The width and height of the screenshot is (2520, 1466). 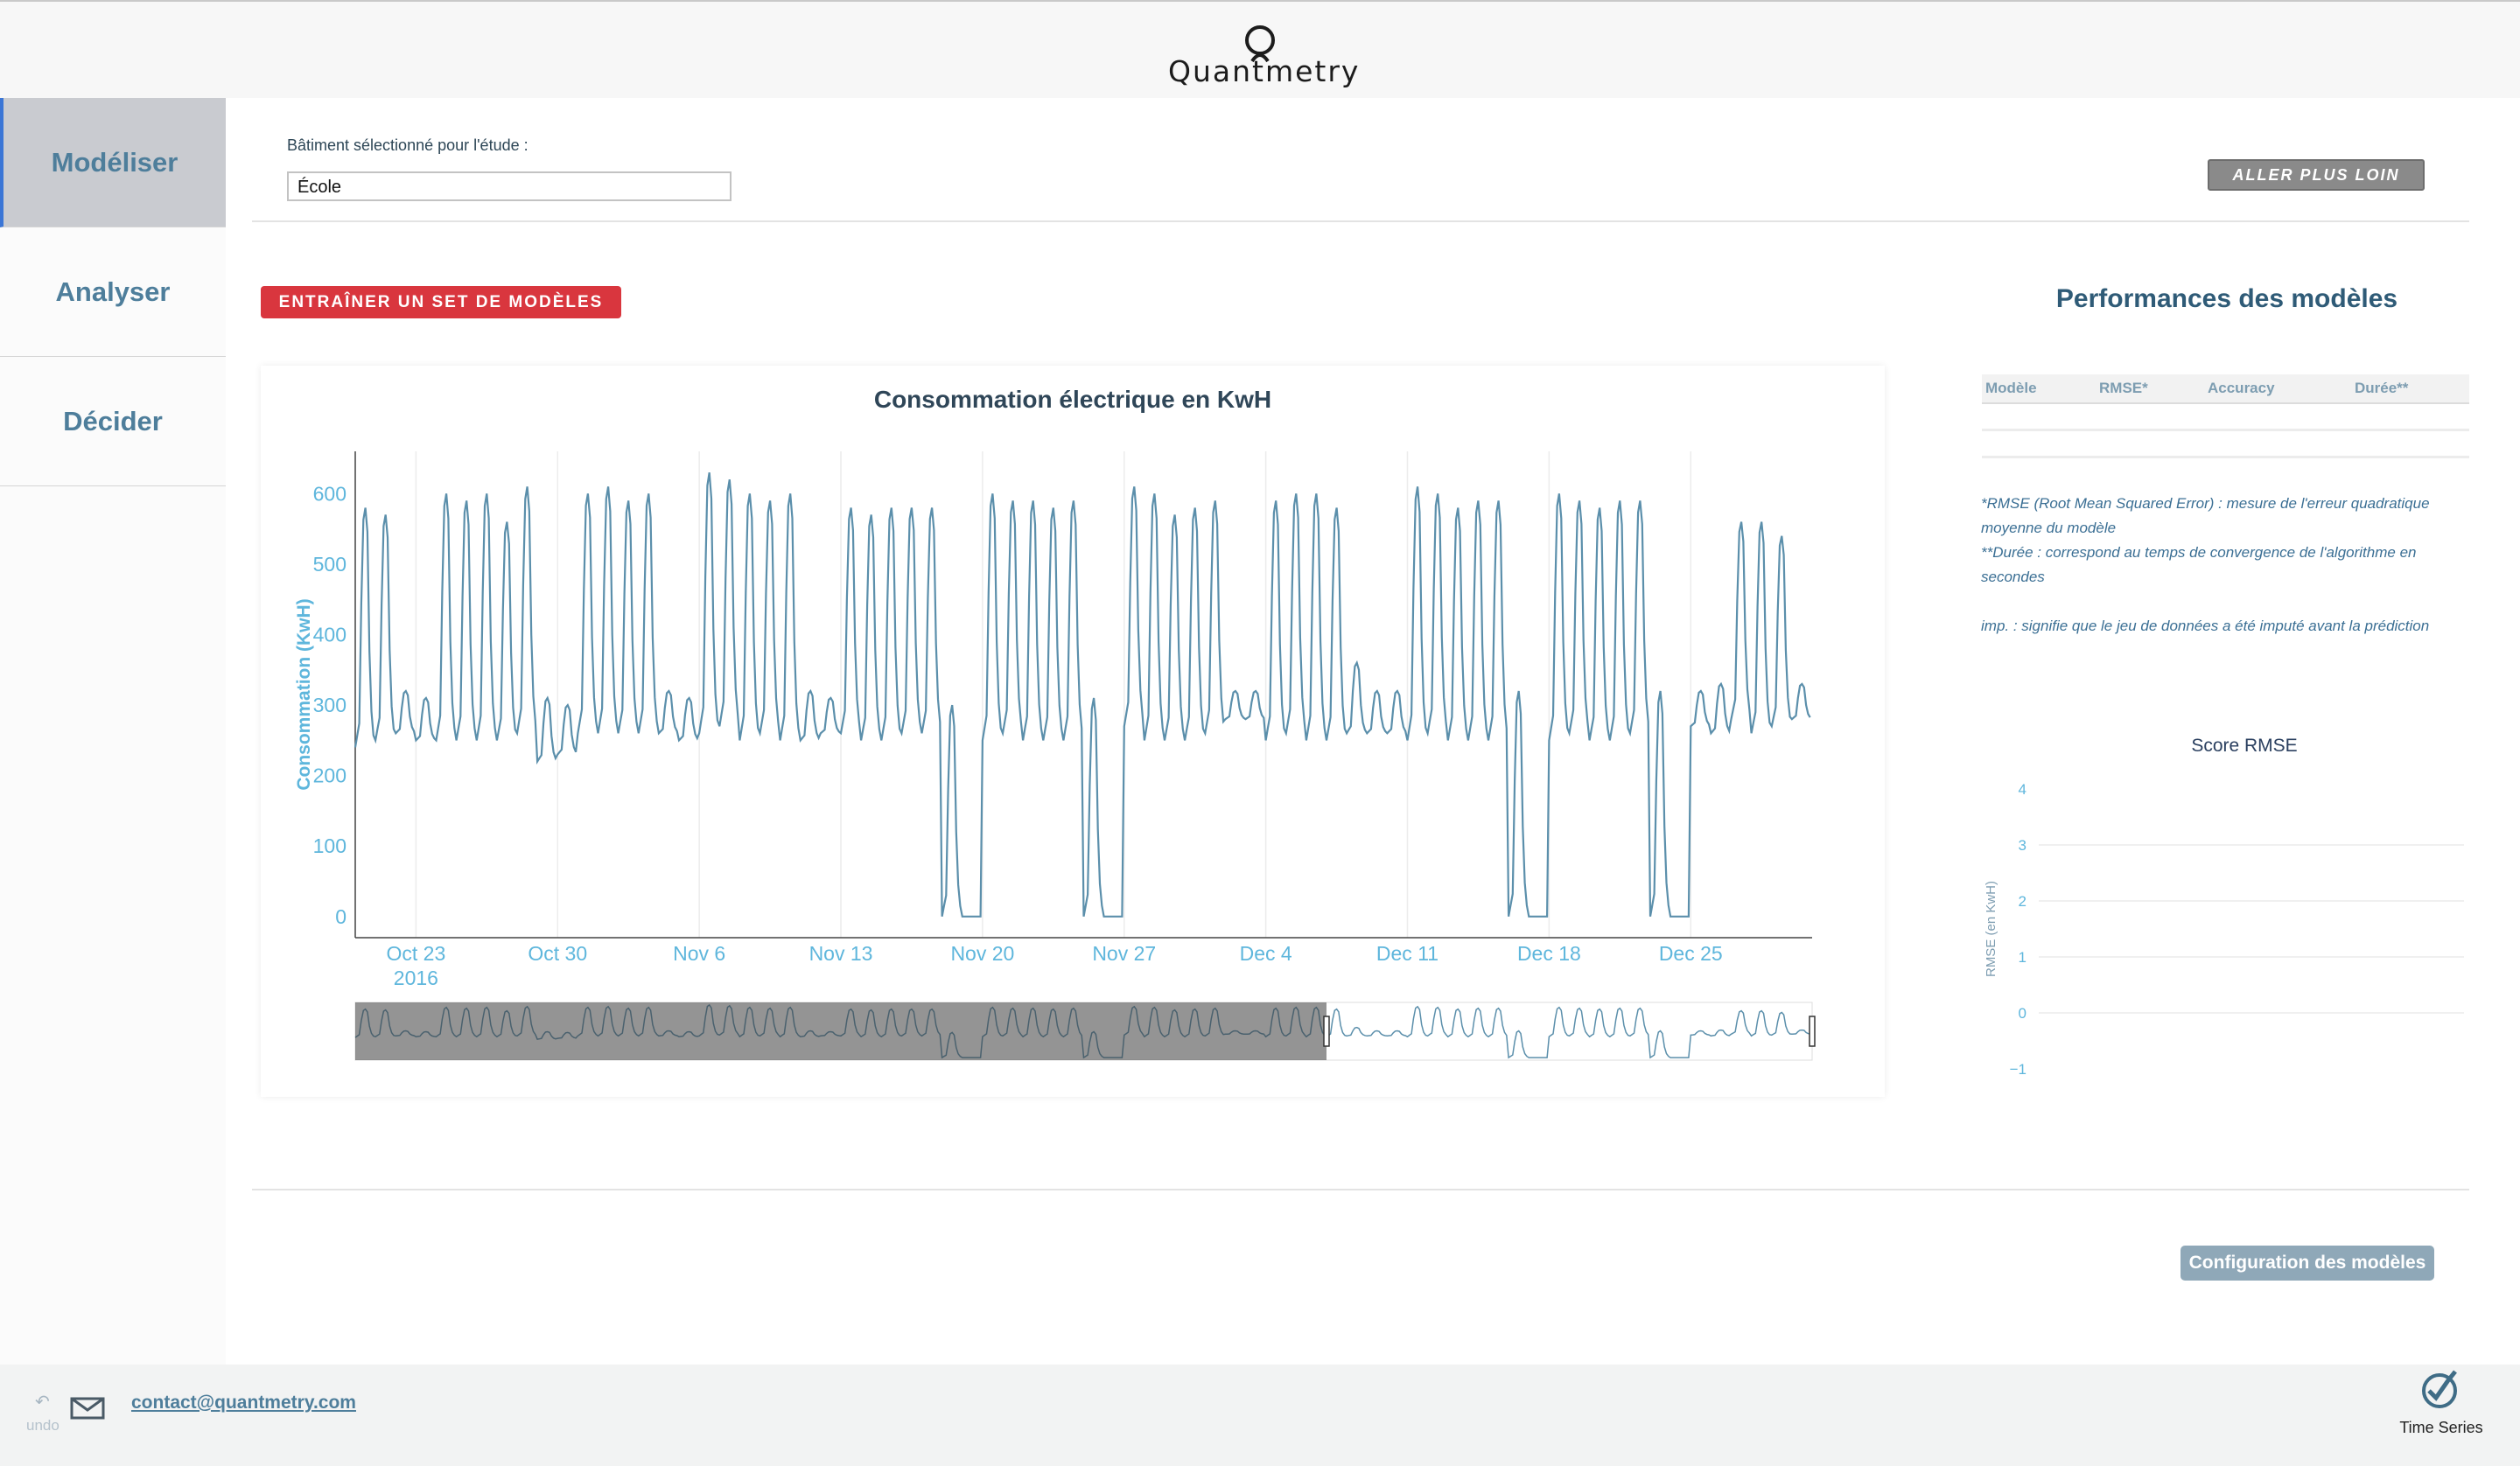 I want to click on x-tick-label: Nov 20, so click(x=982, y=954).